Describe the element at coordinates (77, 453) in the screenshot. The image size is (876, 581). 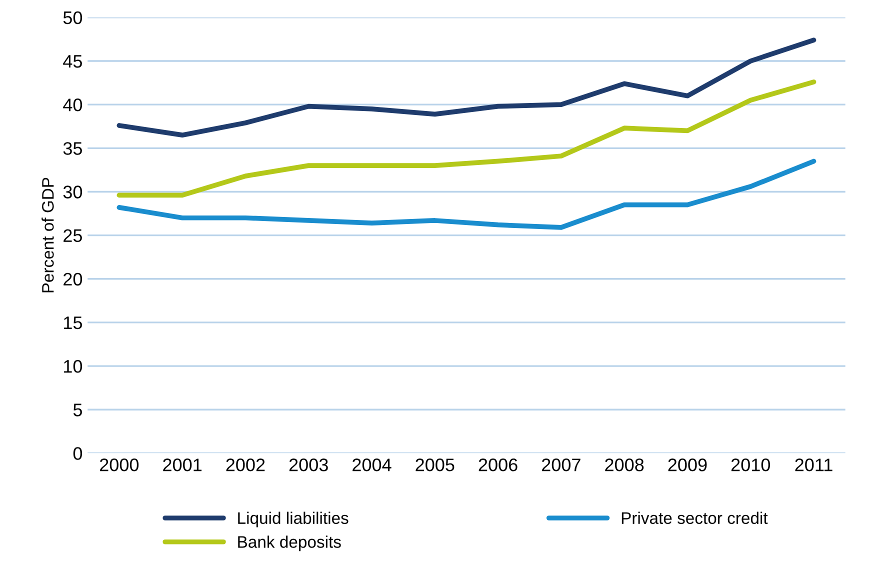
I see `y-tick-label: 0` at that location.